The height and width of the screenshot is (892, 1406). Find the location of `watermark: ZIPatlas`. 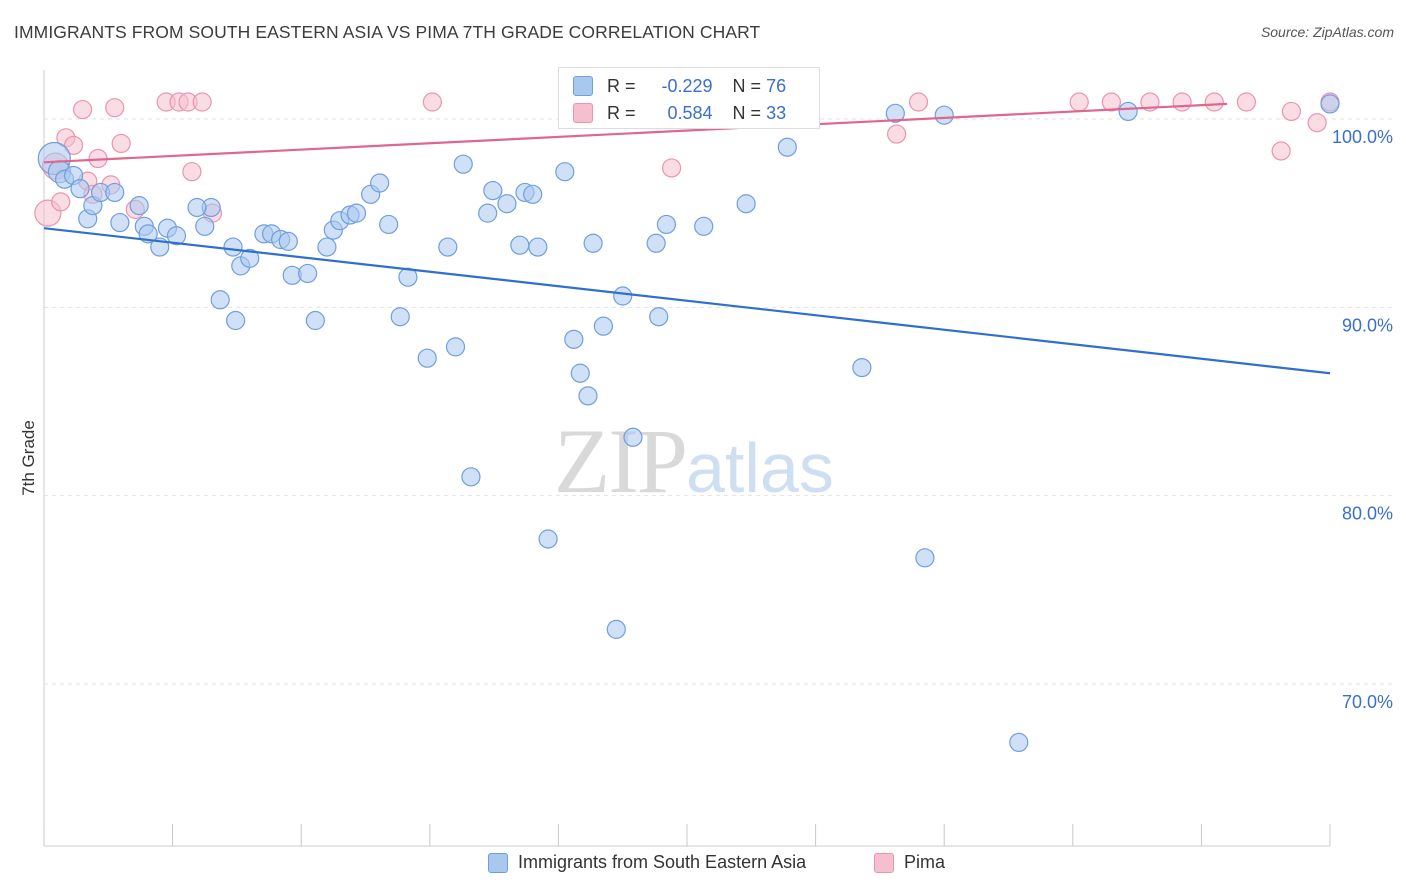

watermark: ZIPatlas is located at coordinates (694, 461).